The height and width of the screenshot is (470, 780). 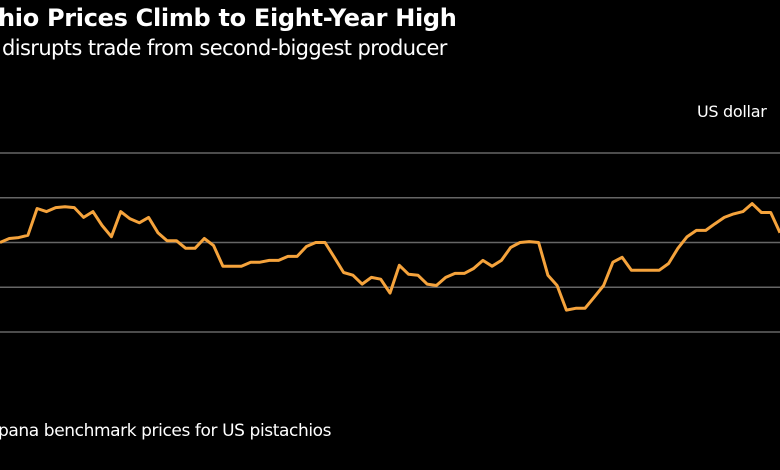 What do you see at coordinates (732, 111) in the screenshot?
I see `unit-label: US dollar` at bounding box center [732, 111].